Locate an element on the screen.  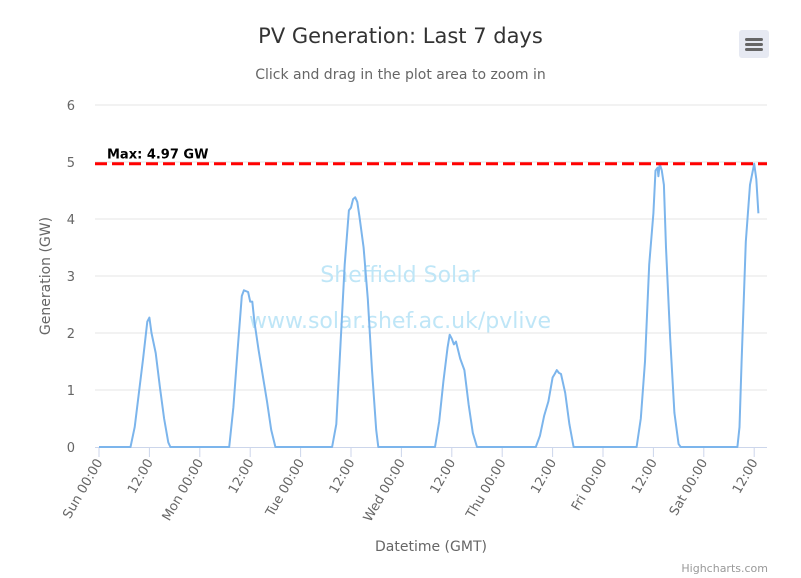
y-tick-label: 5 is located at coordinates (71, 163).